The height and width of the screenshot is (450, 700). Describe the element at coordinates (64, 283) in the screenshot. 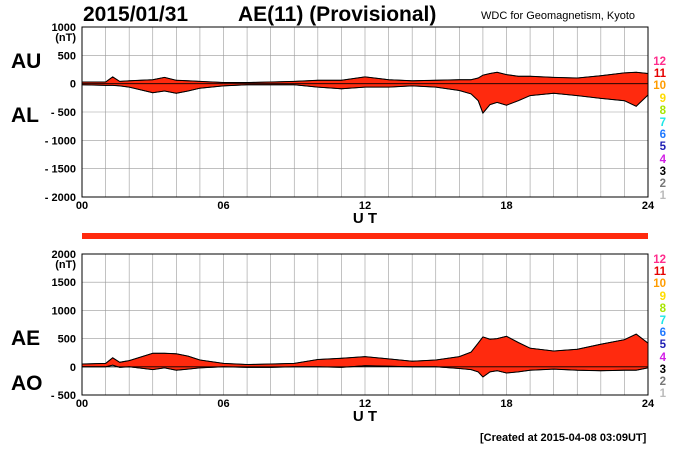

I see `y-tick-label: 1500` at that location.